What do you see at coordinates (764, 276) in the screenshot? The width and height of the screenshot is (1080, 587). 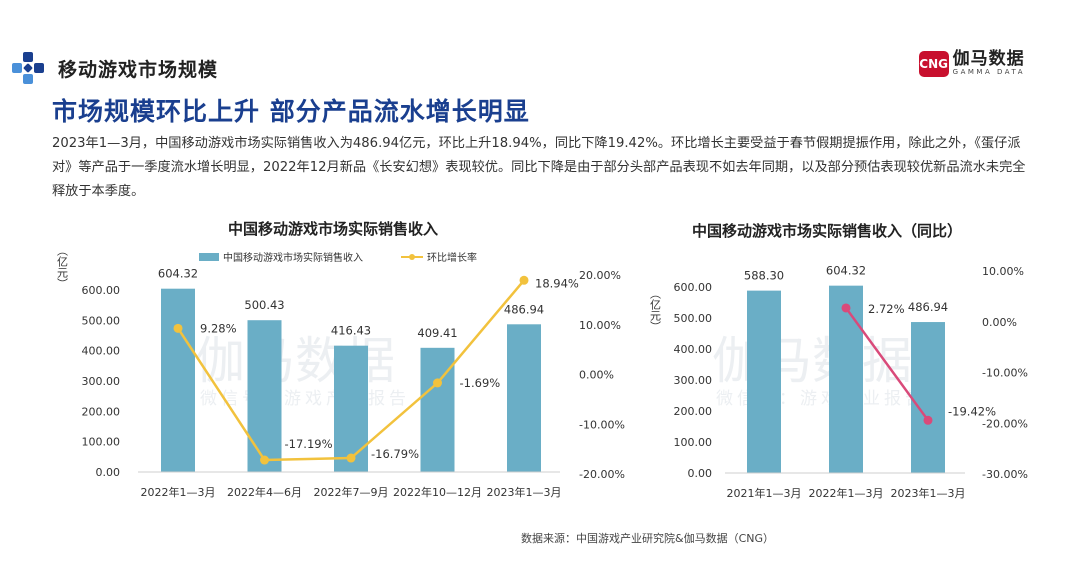 I see `chart2-bar-value: 588.30` at bounding box center [764, 276].